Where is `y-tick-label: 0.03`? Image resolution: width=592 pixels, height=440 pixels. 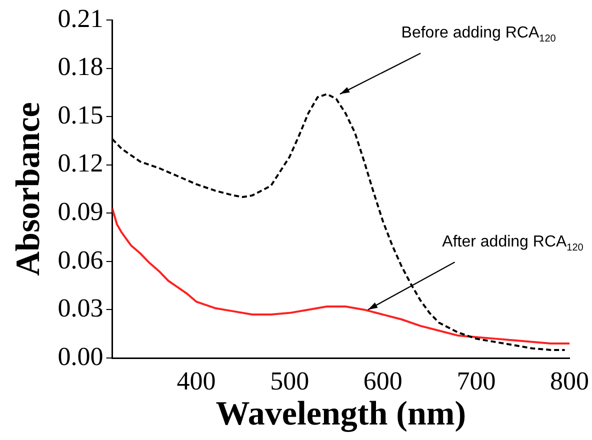
y-tick-label: 0.03 is located at coordinates (81, 308).